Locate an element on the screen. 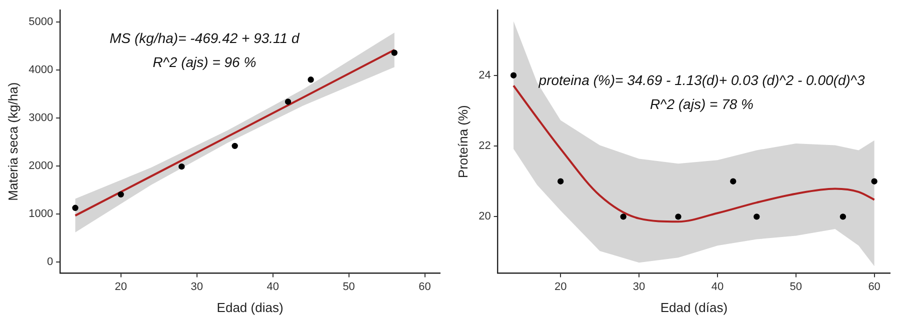 The image size is (900, 322). y-tick-label: 3000 is located at coordinates (41, 118).